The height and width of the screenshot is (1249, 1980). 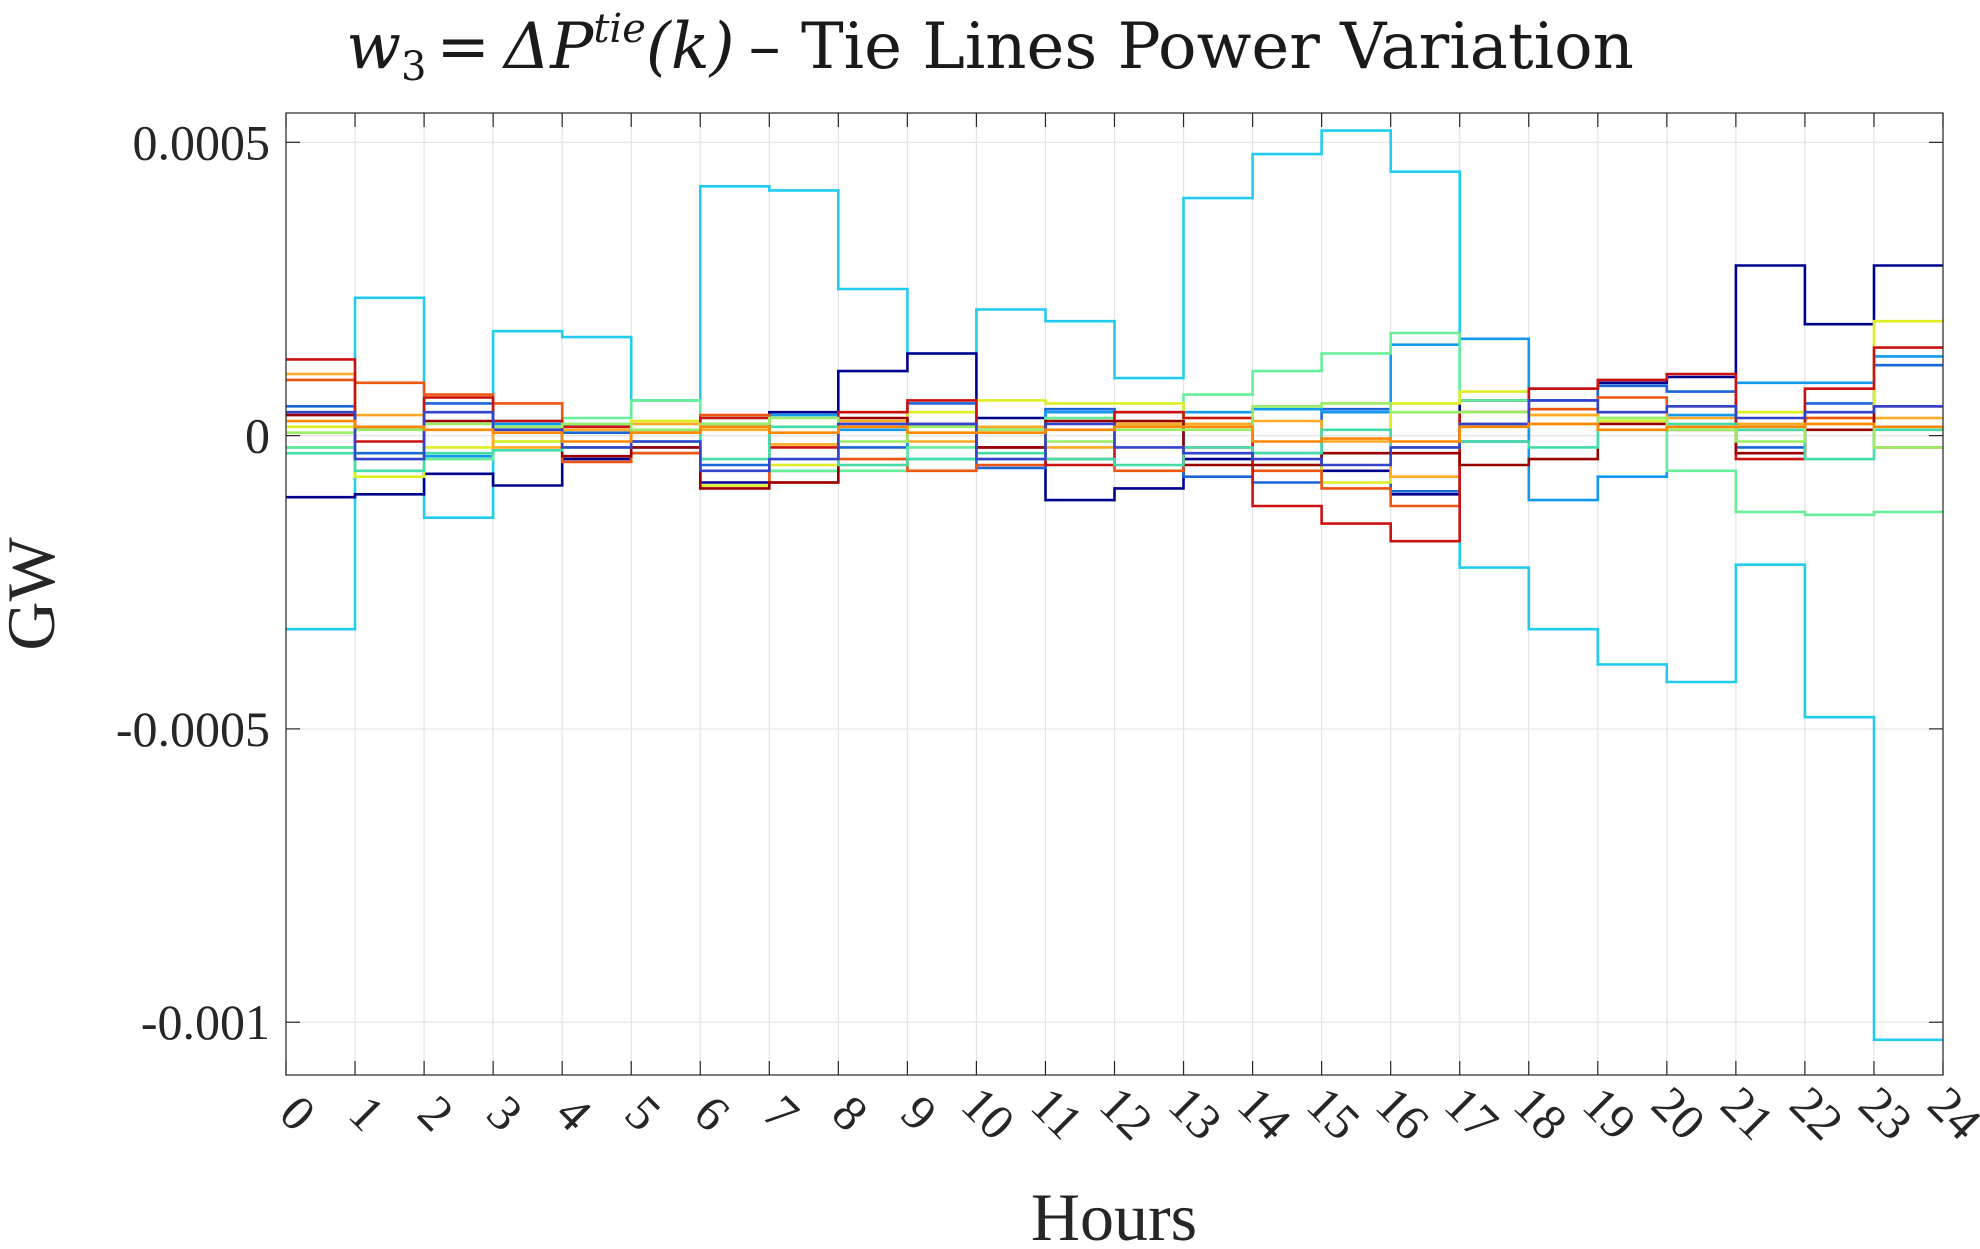 I want to click on title-text: – Tie Lines Power Variation, so click(x=1191, y=47).